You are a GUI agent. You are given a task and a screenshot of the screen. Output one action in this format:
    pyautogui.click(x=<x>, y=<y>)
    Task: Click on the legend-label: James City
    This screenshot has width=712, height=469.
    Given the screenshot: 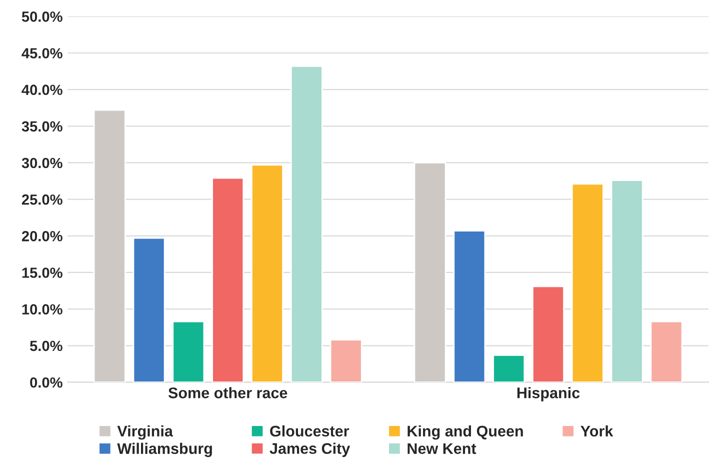 What is the action you would take?
    pyautogui.click(x=310, y=449)
    